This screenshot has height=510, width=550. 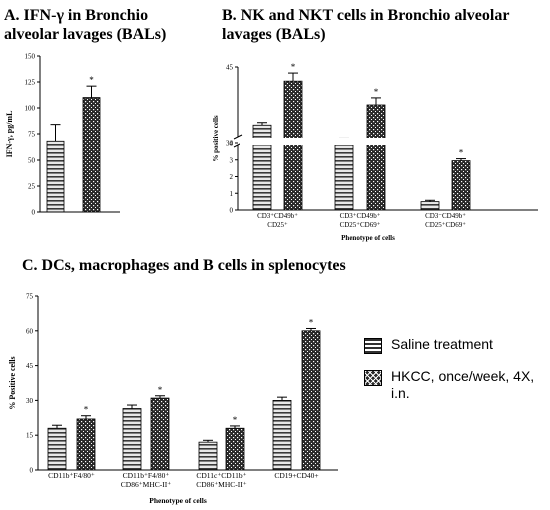 What do you see at coordinates (238, 137) in the screenshot?
I see `chart-b-axis-break-mark` at bounding box center [238, 137].